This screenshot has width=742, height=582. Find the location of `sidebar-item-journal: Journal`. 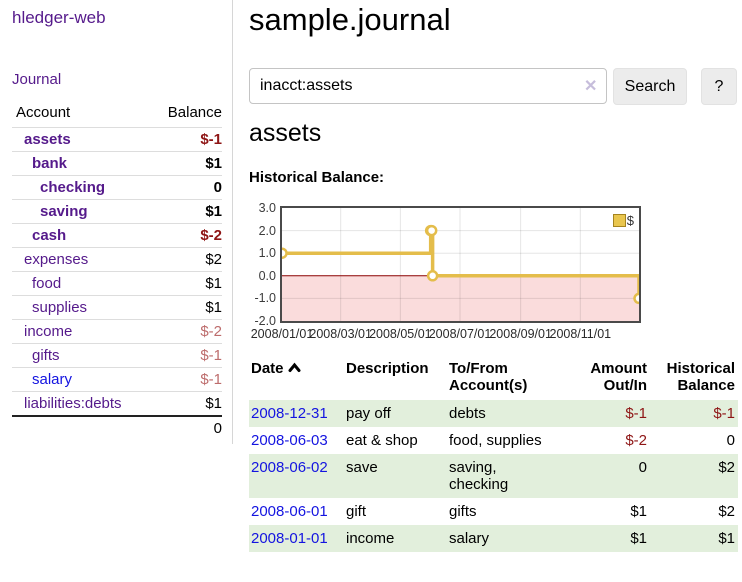

sidebar-item-journal: Journal is located at coordinates (37, 79).